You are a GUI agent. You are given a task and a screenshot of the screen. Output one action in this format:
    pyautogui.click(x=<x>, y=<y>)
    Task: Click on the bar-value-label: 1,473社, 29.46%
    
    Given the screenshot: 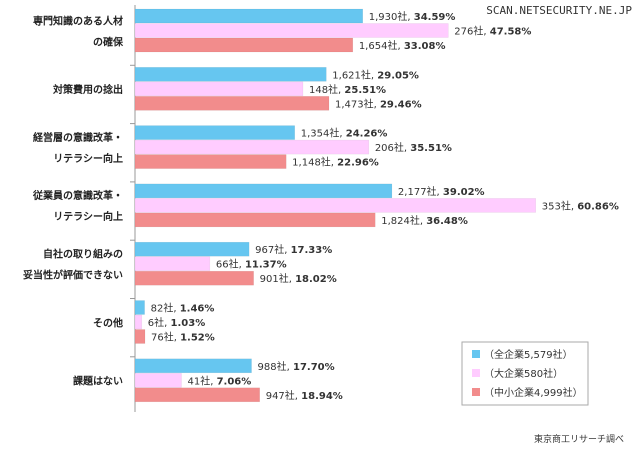 What is the action you would take?
    pyautogui.click(x=378, y=103)
    